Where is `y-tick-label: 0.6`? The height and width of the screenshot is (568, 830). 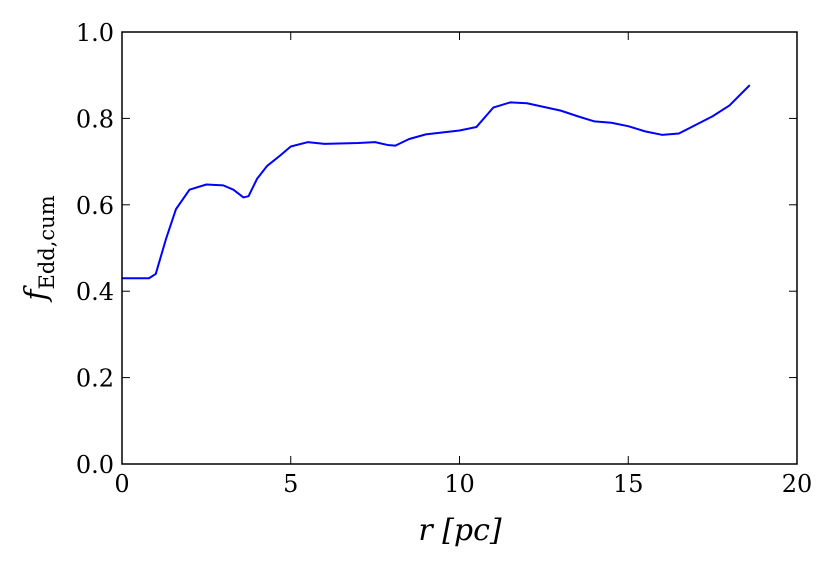 y-tick-label: 0.6 is located at coordinates (95, 206).